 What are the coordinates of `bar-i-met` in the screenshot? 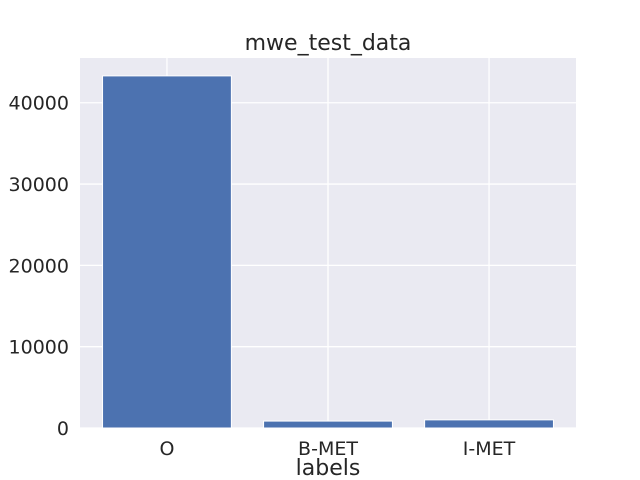 It's located at (489, 424).